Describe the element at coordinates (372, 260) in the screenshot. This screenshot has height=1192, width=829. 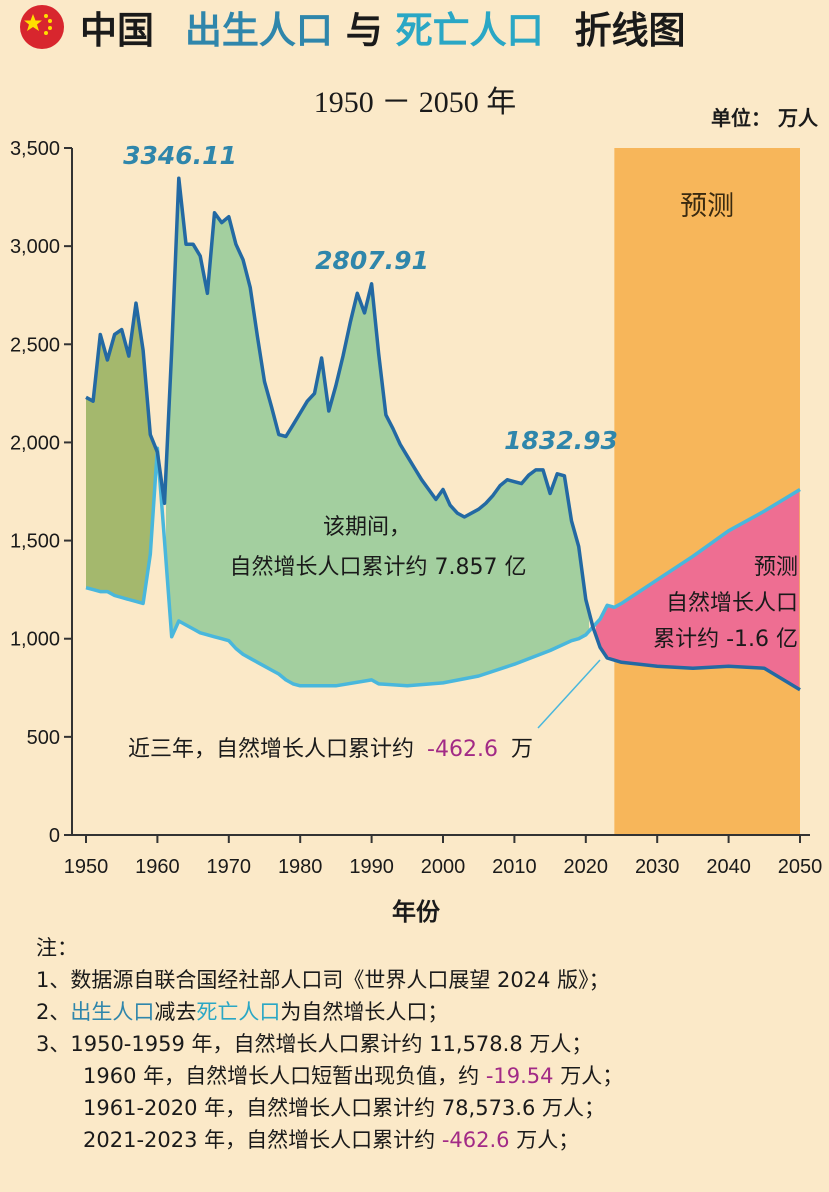
I see `peak-label-1990: 2807.91` at that location.